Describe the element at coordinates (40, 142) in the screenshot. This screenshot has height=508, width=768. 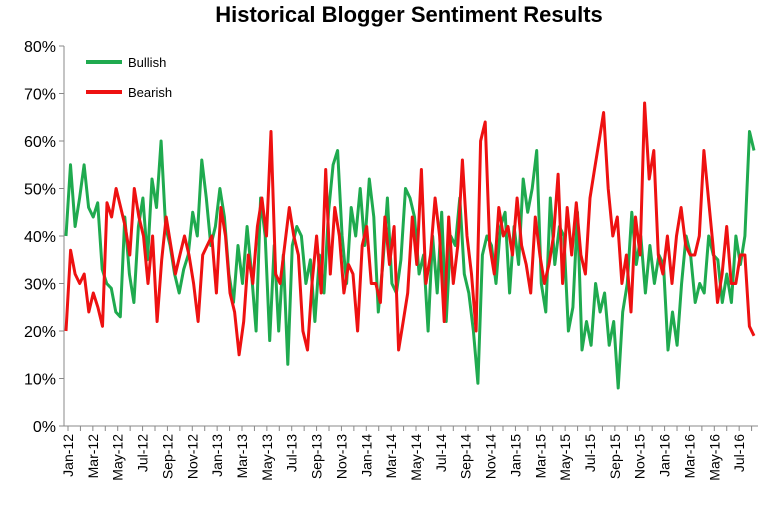
I see `y-tick-label: 60%` at that location.